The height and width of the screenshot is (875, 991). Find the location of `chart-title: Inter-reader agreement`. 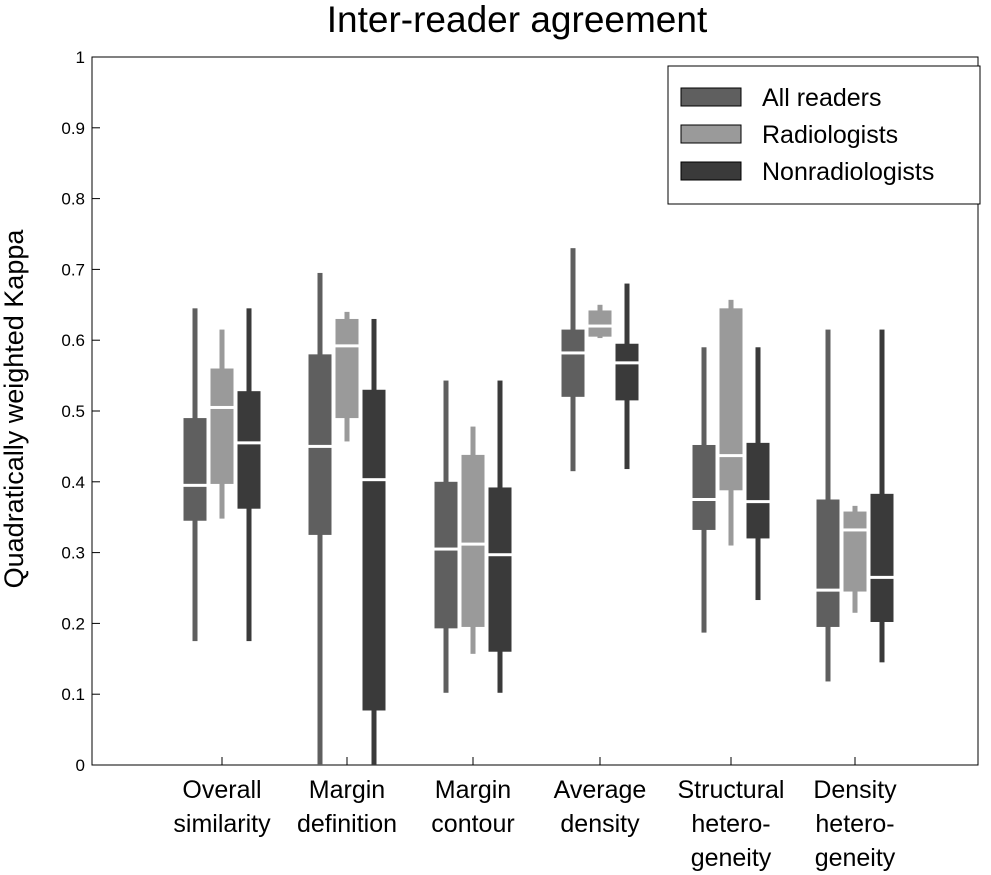

chart-title: Inter-reader agreement is located at coordinates (517, 20).